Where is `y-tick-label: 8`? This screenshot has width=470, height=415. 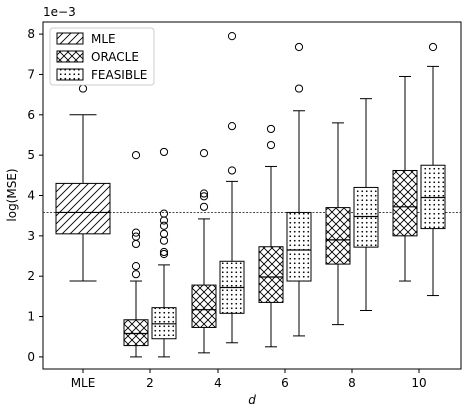 y-tick-label: 8 is located at coordinates (31, 34).